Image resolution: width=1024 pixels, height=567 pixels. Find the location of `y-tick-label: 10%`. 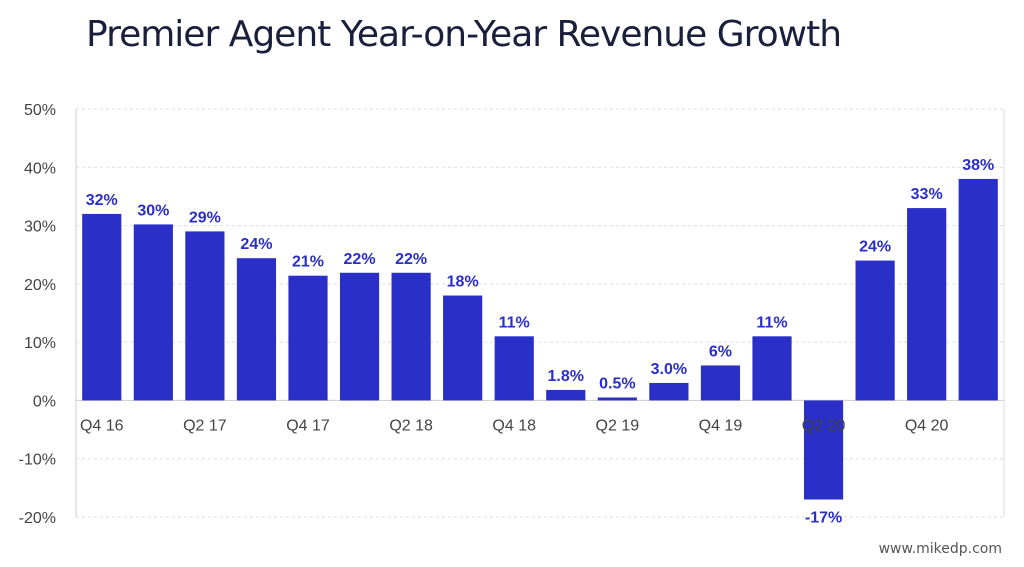

y-tick-label: 10% is located at coordinates (40, 343).